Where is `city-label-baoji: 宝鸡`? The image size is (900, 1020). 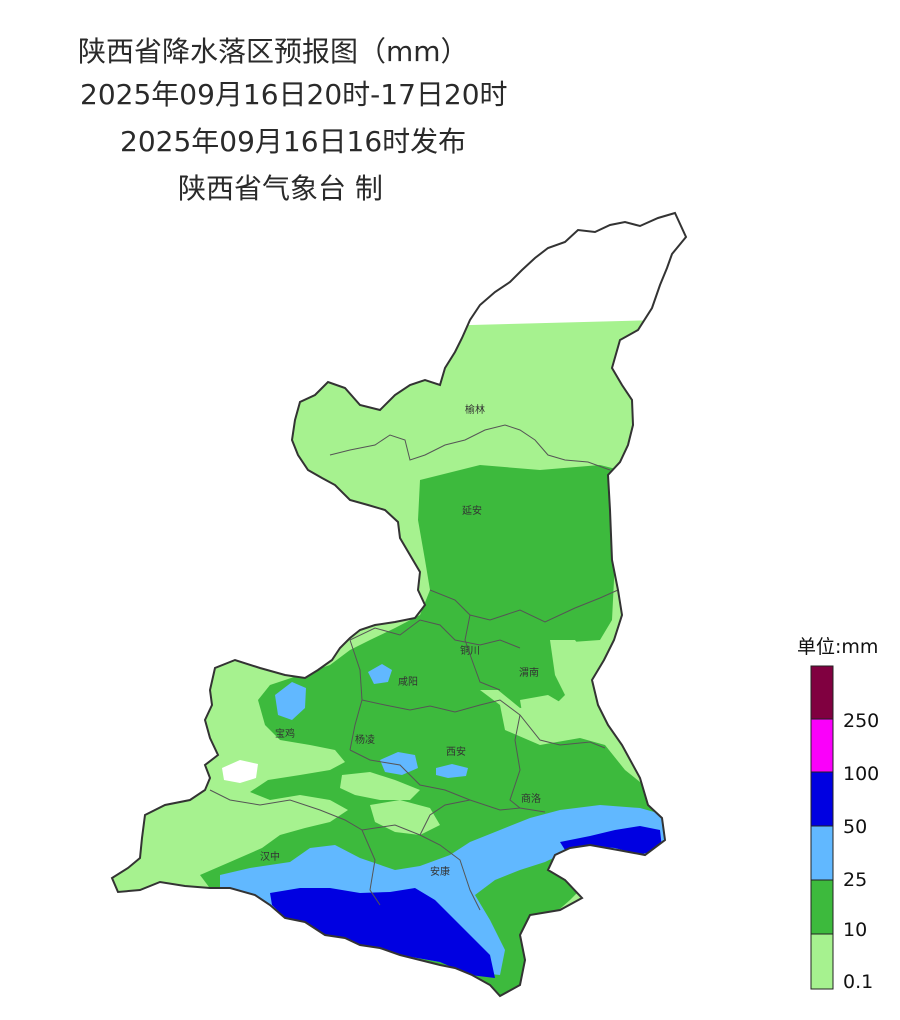 city-label-baoji: 宝鸡 is located at coordinates (285, 733).